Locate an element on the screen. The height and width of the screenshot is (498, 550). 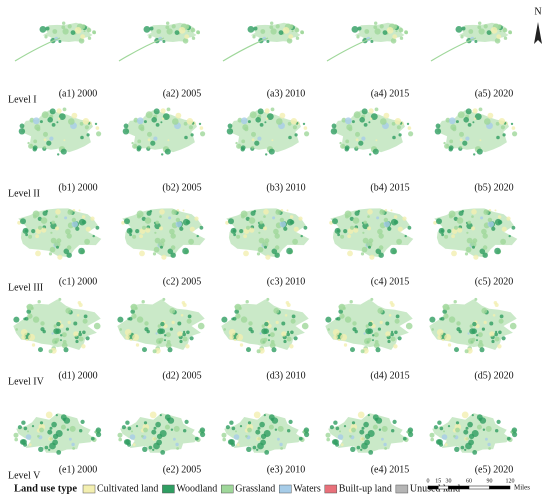
row-label: Level V is located at coordinates (24, 475).